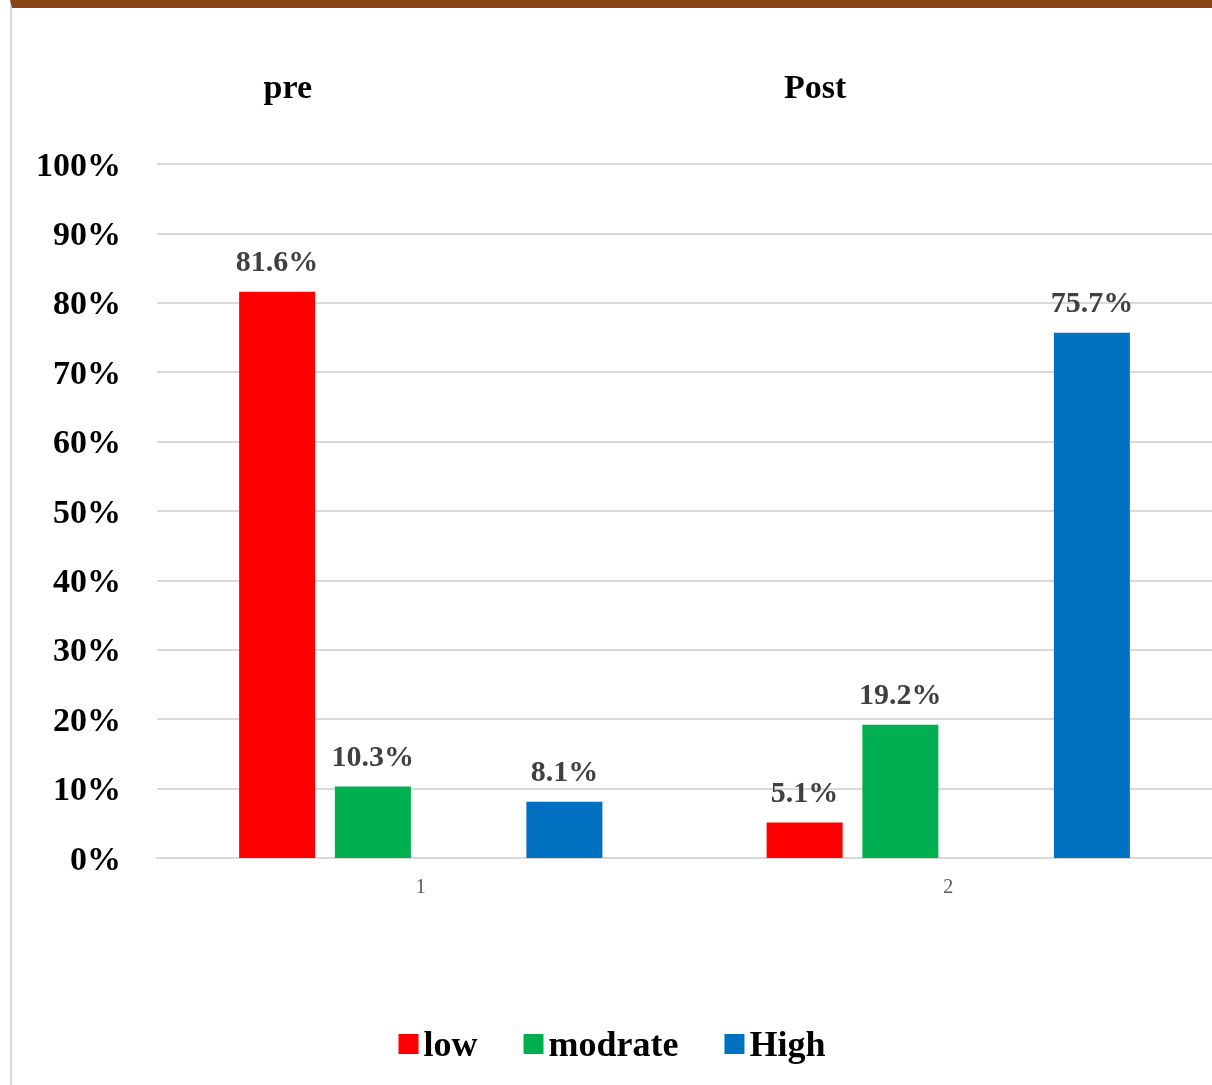 The height and width of the screenshot is (1085, 1212). I want to click on text: pre, so click(287, 86).